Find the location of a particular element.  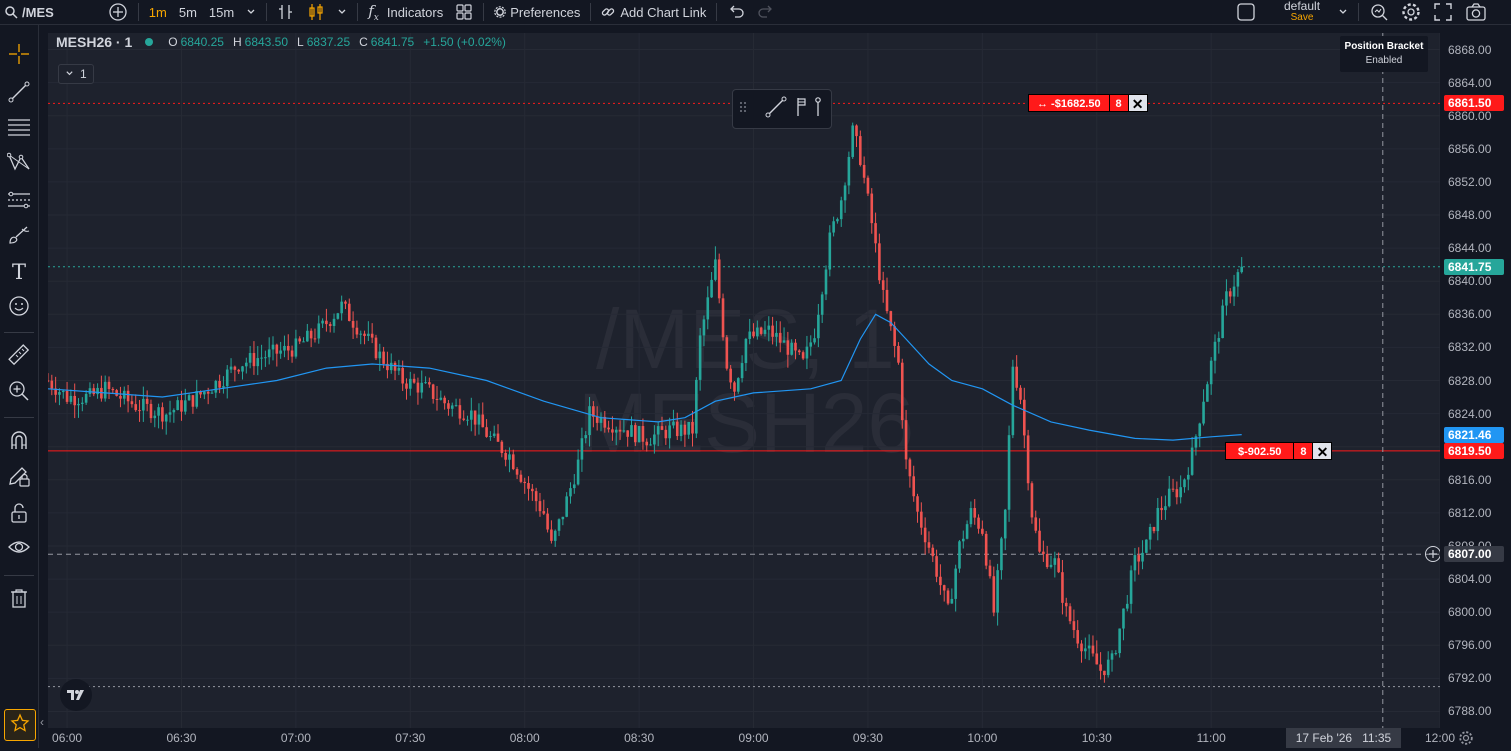

gear-icon is located at coordinates (1466, 740).